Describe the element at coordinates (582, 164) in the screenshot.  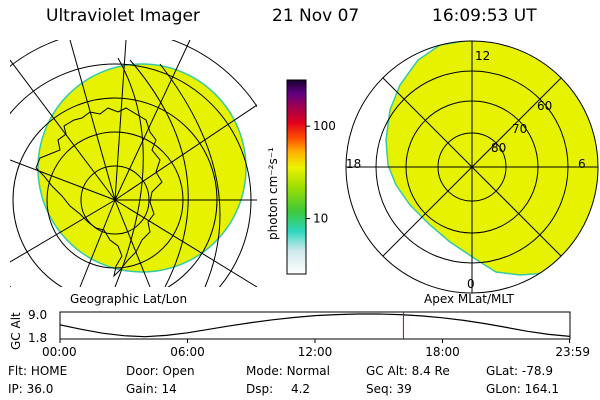
I see `mlt-label-6: 6` at that location.